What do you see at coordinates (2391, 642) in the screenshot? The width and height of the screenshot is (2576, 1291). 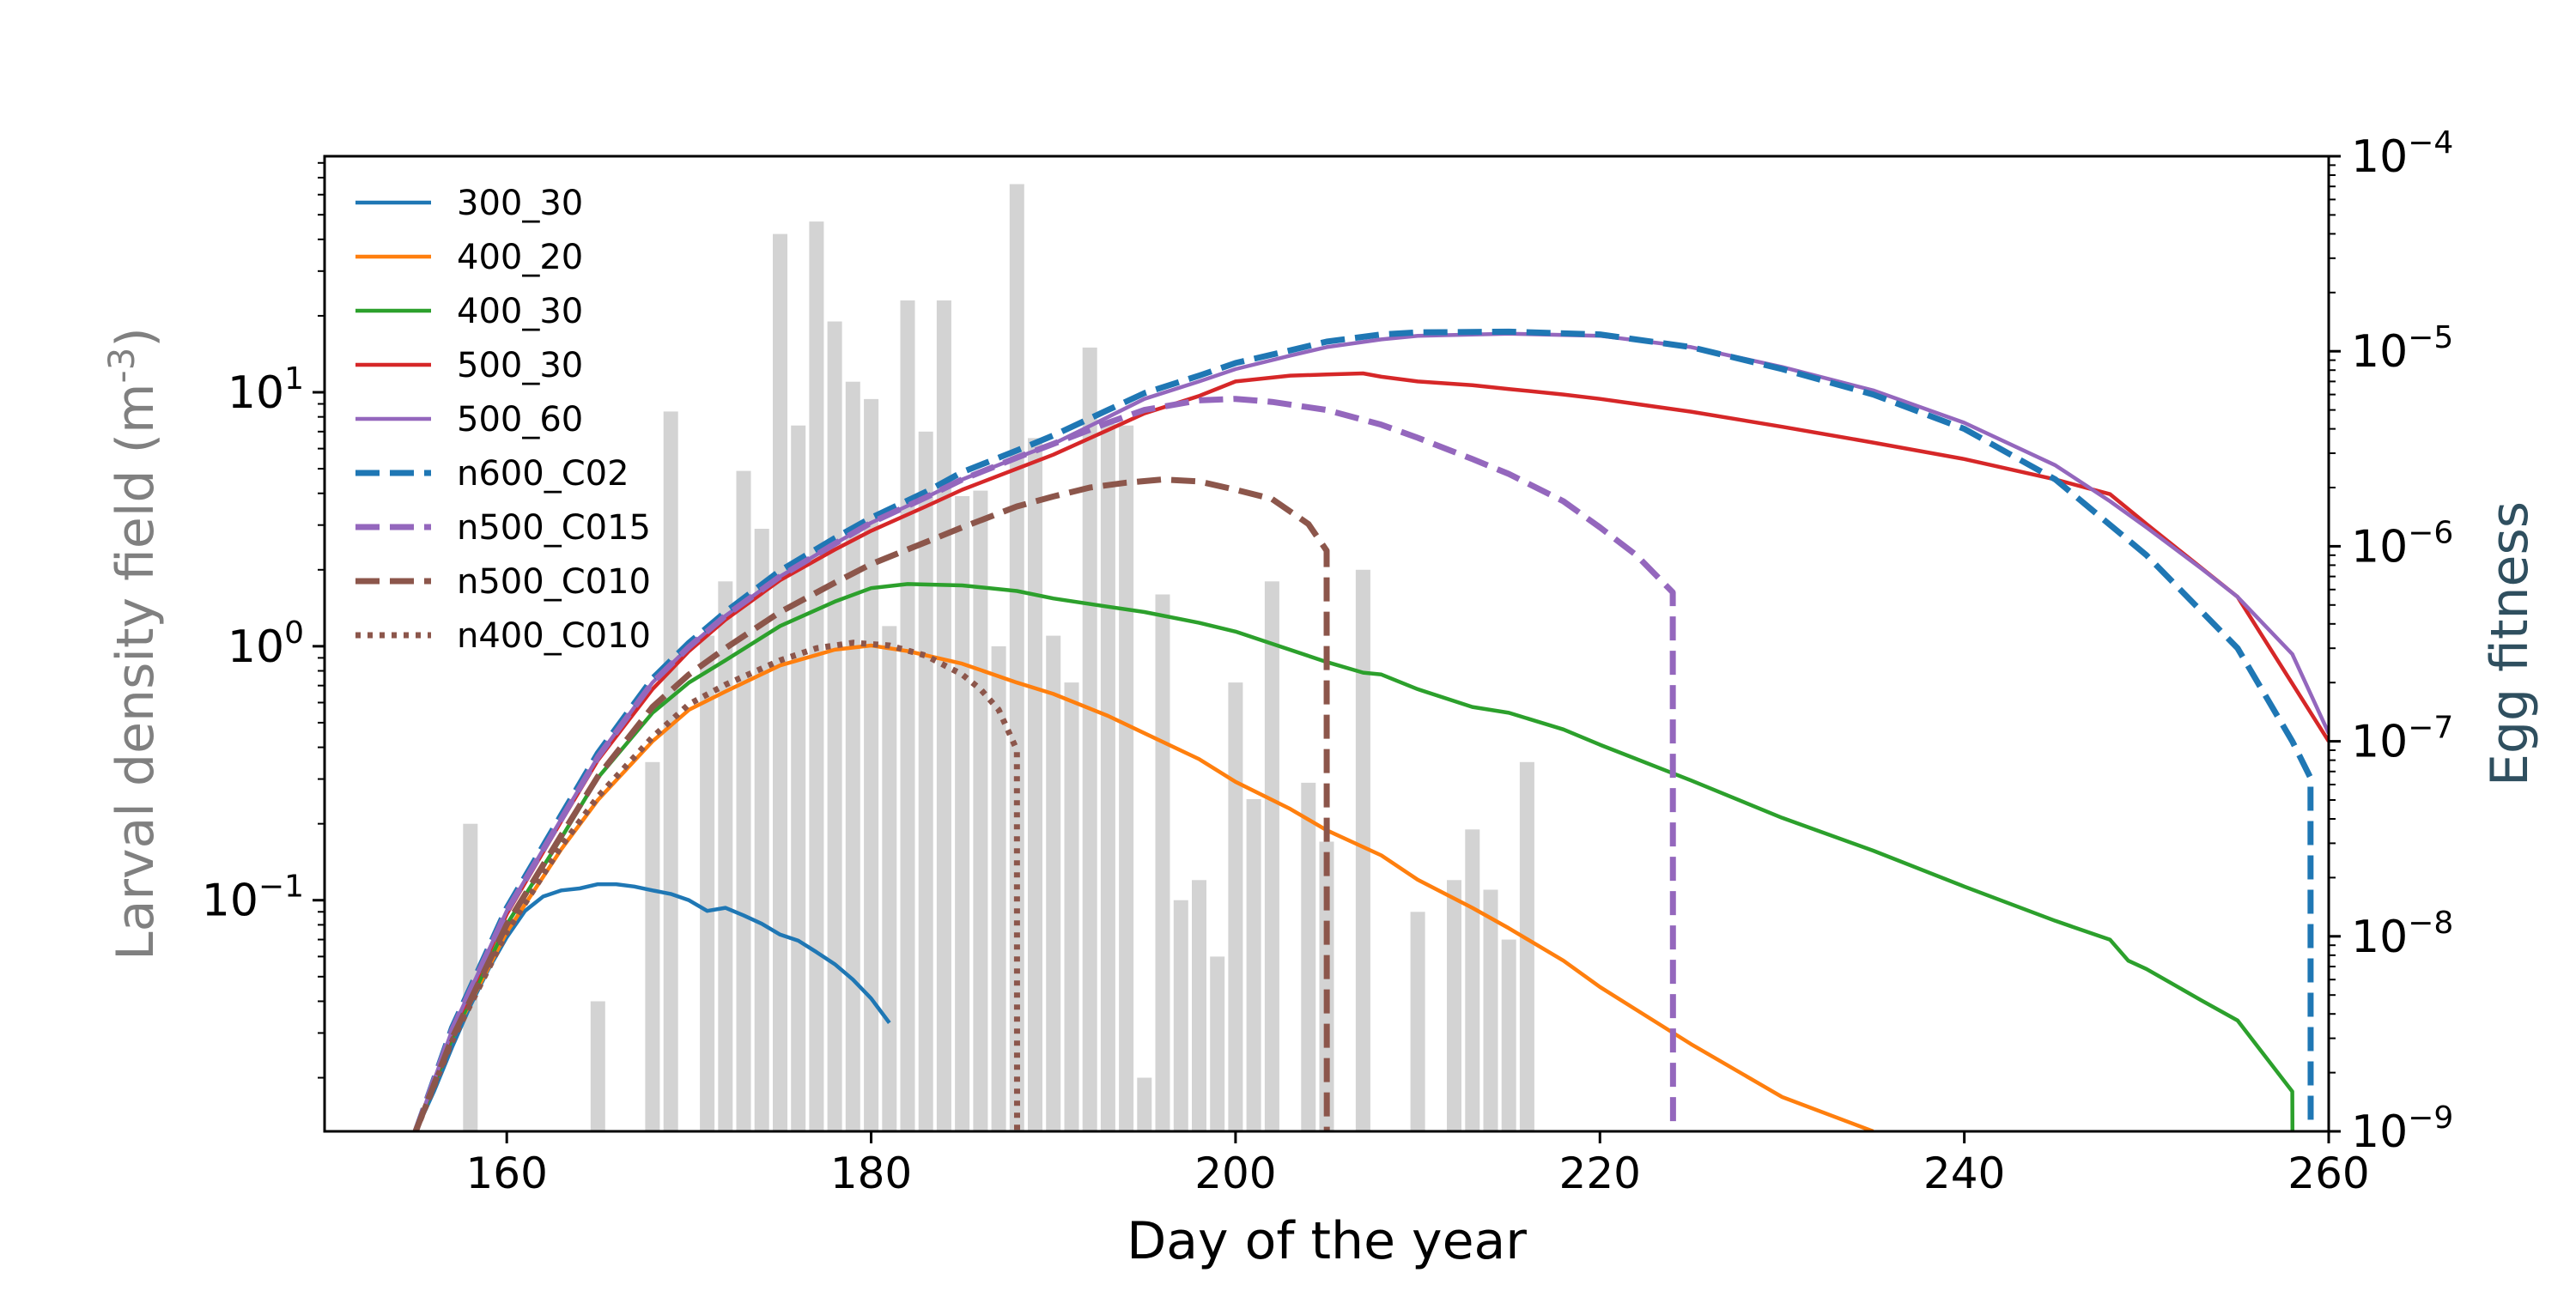 I see `y-axis-right: 10⁻⁹ 10⁻⁸ 10⁻⁷ 10⁻⁶ 10⁻⁵ 10⁻⁴` at bounding box center [2391, 642].